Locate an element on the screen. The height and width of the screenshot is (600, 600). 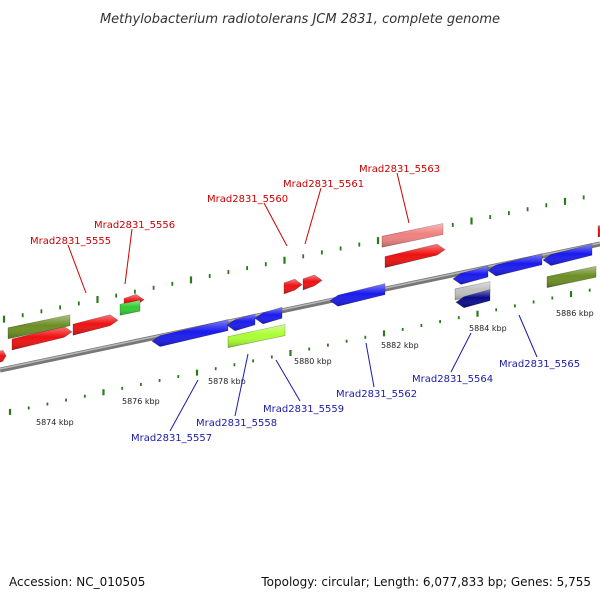
reverse-gene-label: Mrad2831_5558 is located at coordinates (236, 423).